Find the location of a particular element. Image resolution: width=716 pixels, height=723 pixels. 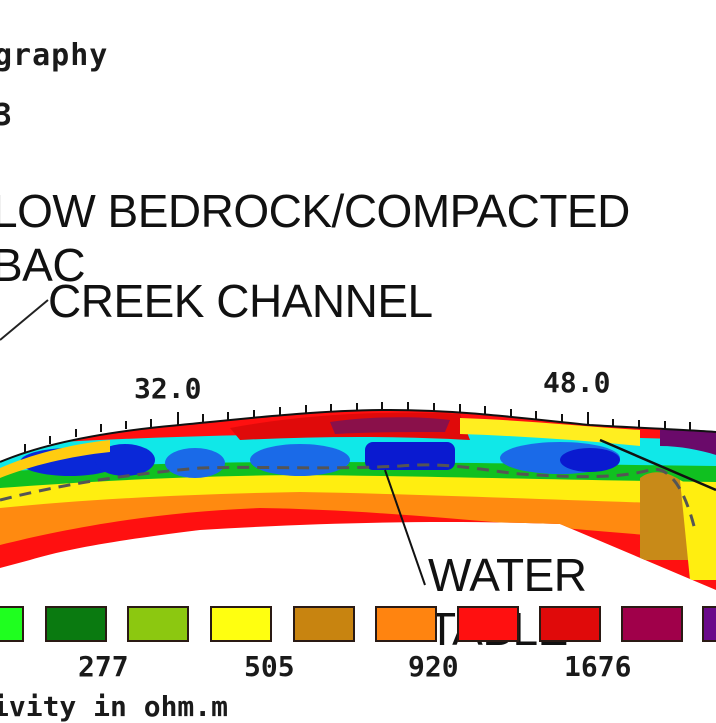

colorbar-caption: ivity in ohm.m is located at coordinates (114, 706).